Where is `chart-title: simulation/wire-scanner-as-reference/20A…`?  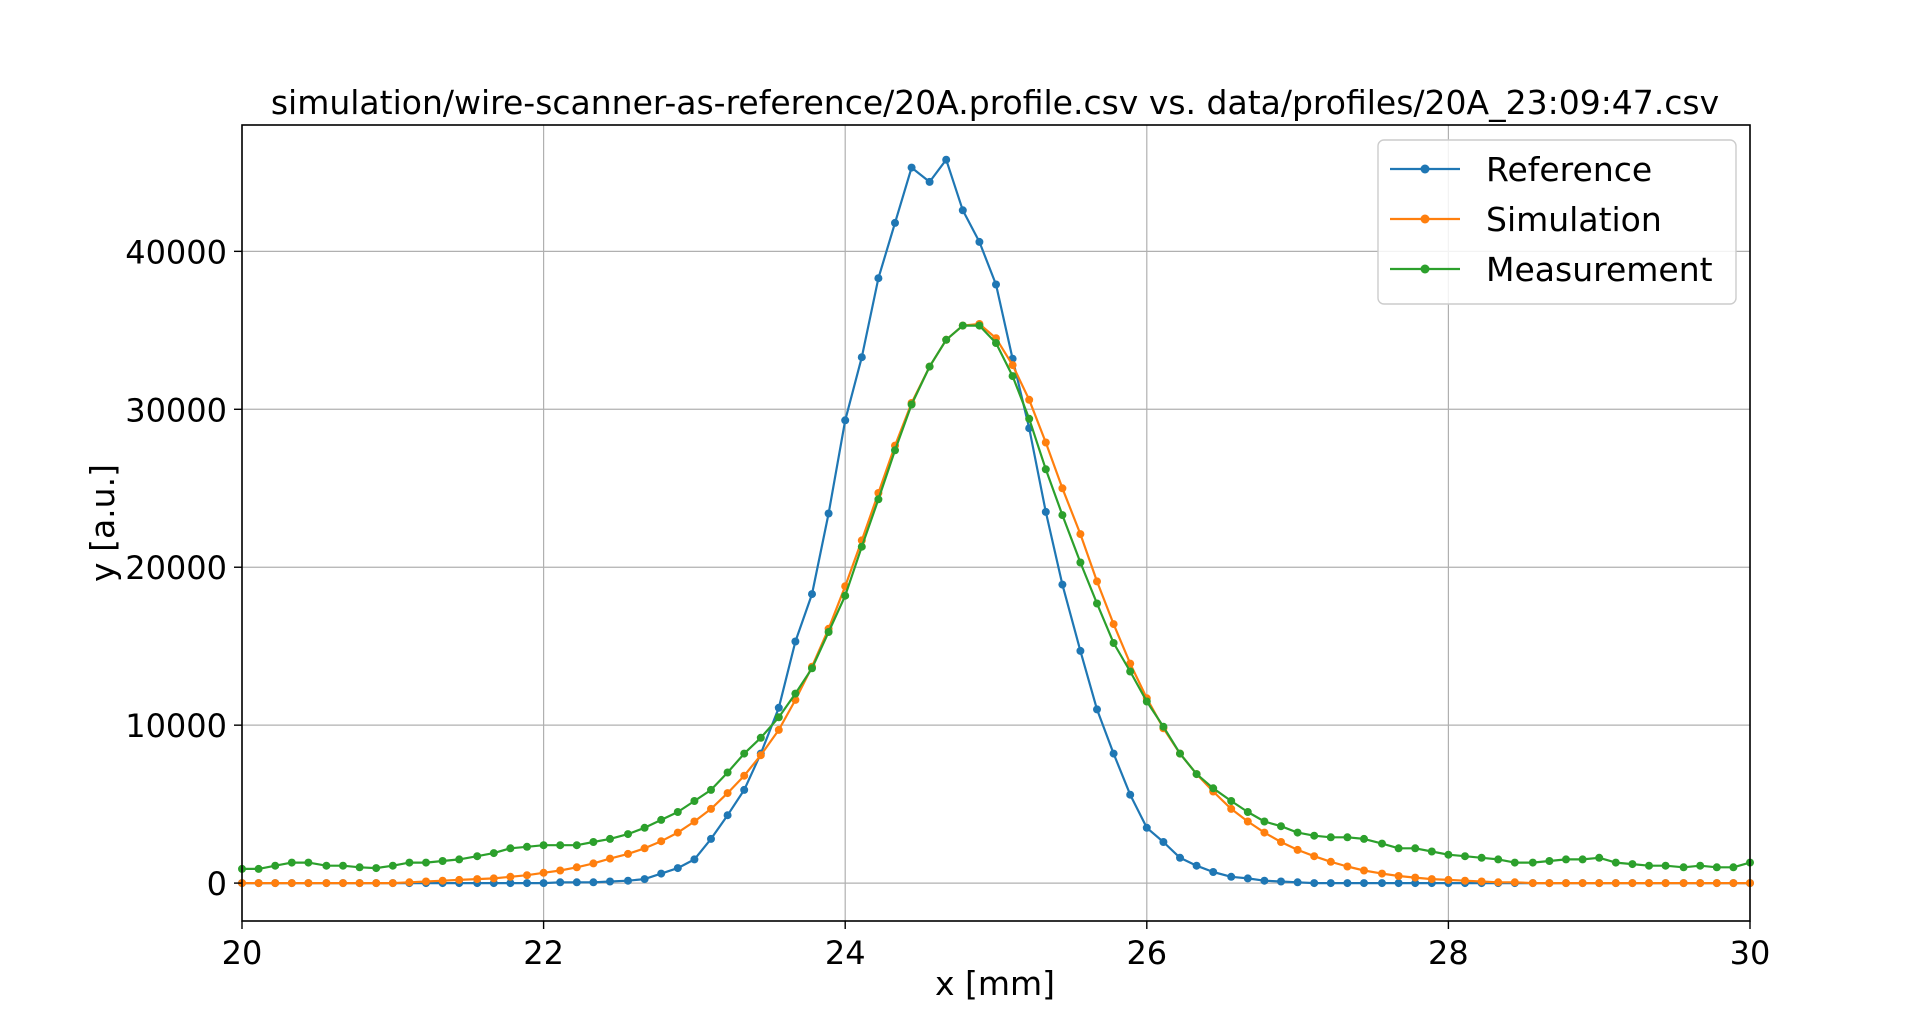 chart-title: simulation/wire-scanner-as-reference/20A… is located at coordinates (995, 102).